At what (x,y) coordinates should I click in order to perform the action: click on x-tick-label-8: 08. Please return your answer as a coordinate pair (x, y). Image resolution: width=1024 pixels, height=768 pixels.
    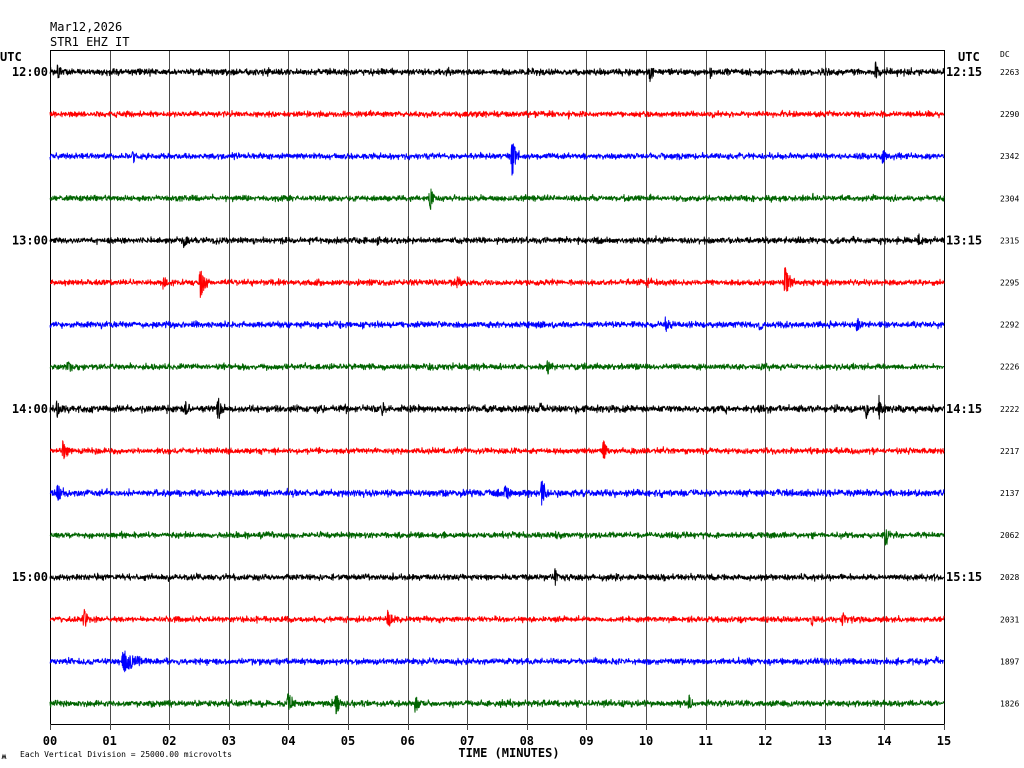
    Looking at the image, I should click on (527, 741).